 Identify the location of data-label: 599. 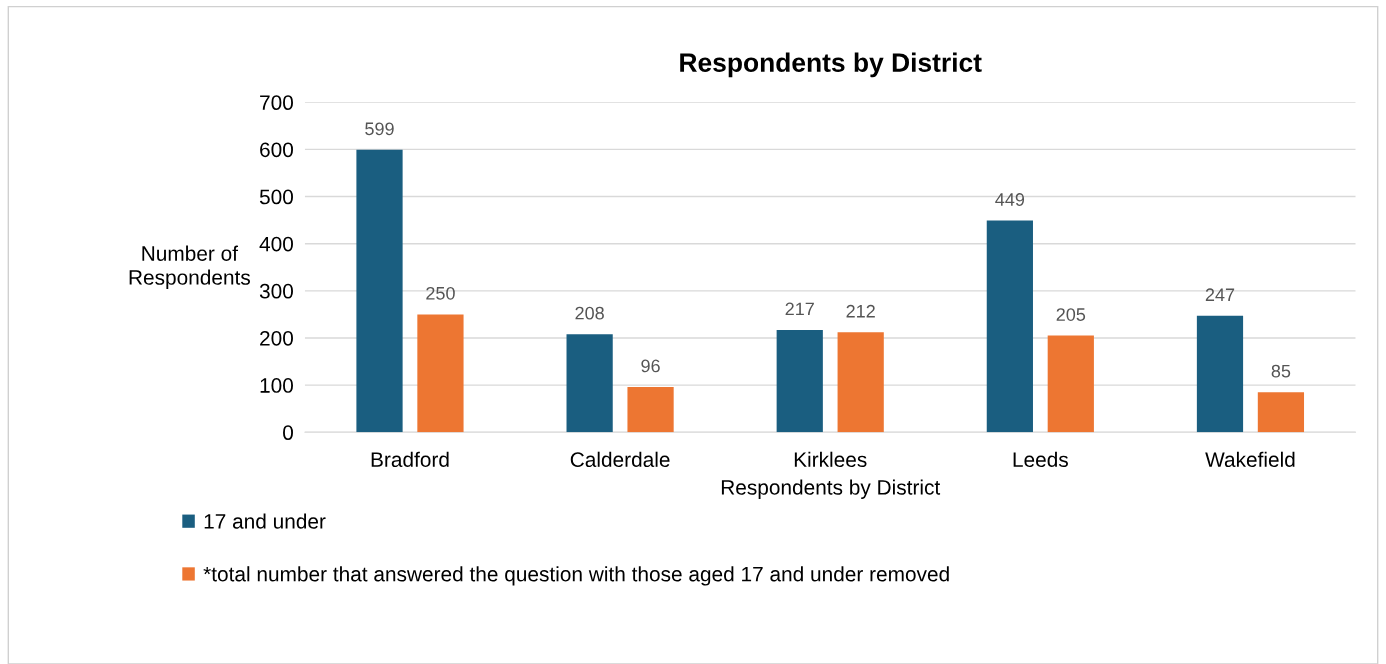
(379, 129).